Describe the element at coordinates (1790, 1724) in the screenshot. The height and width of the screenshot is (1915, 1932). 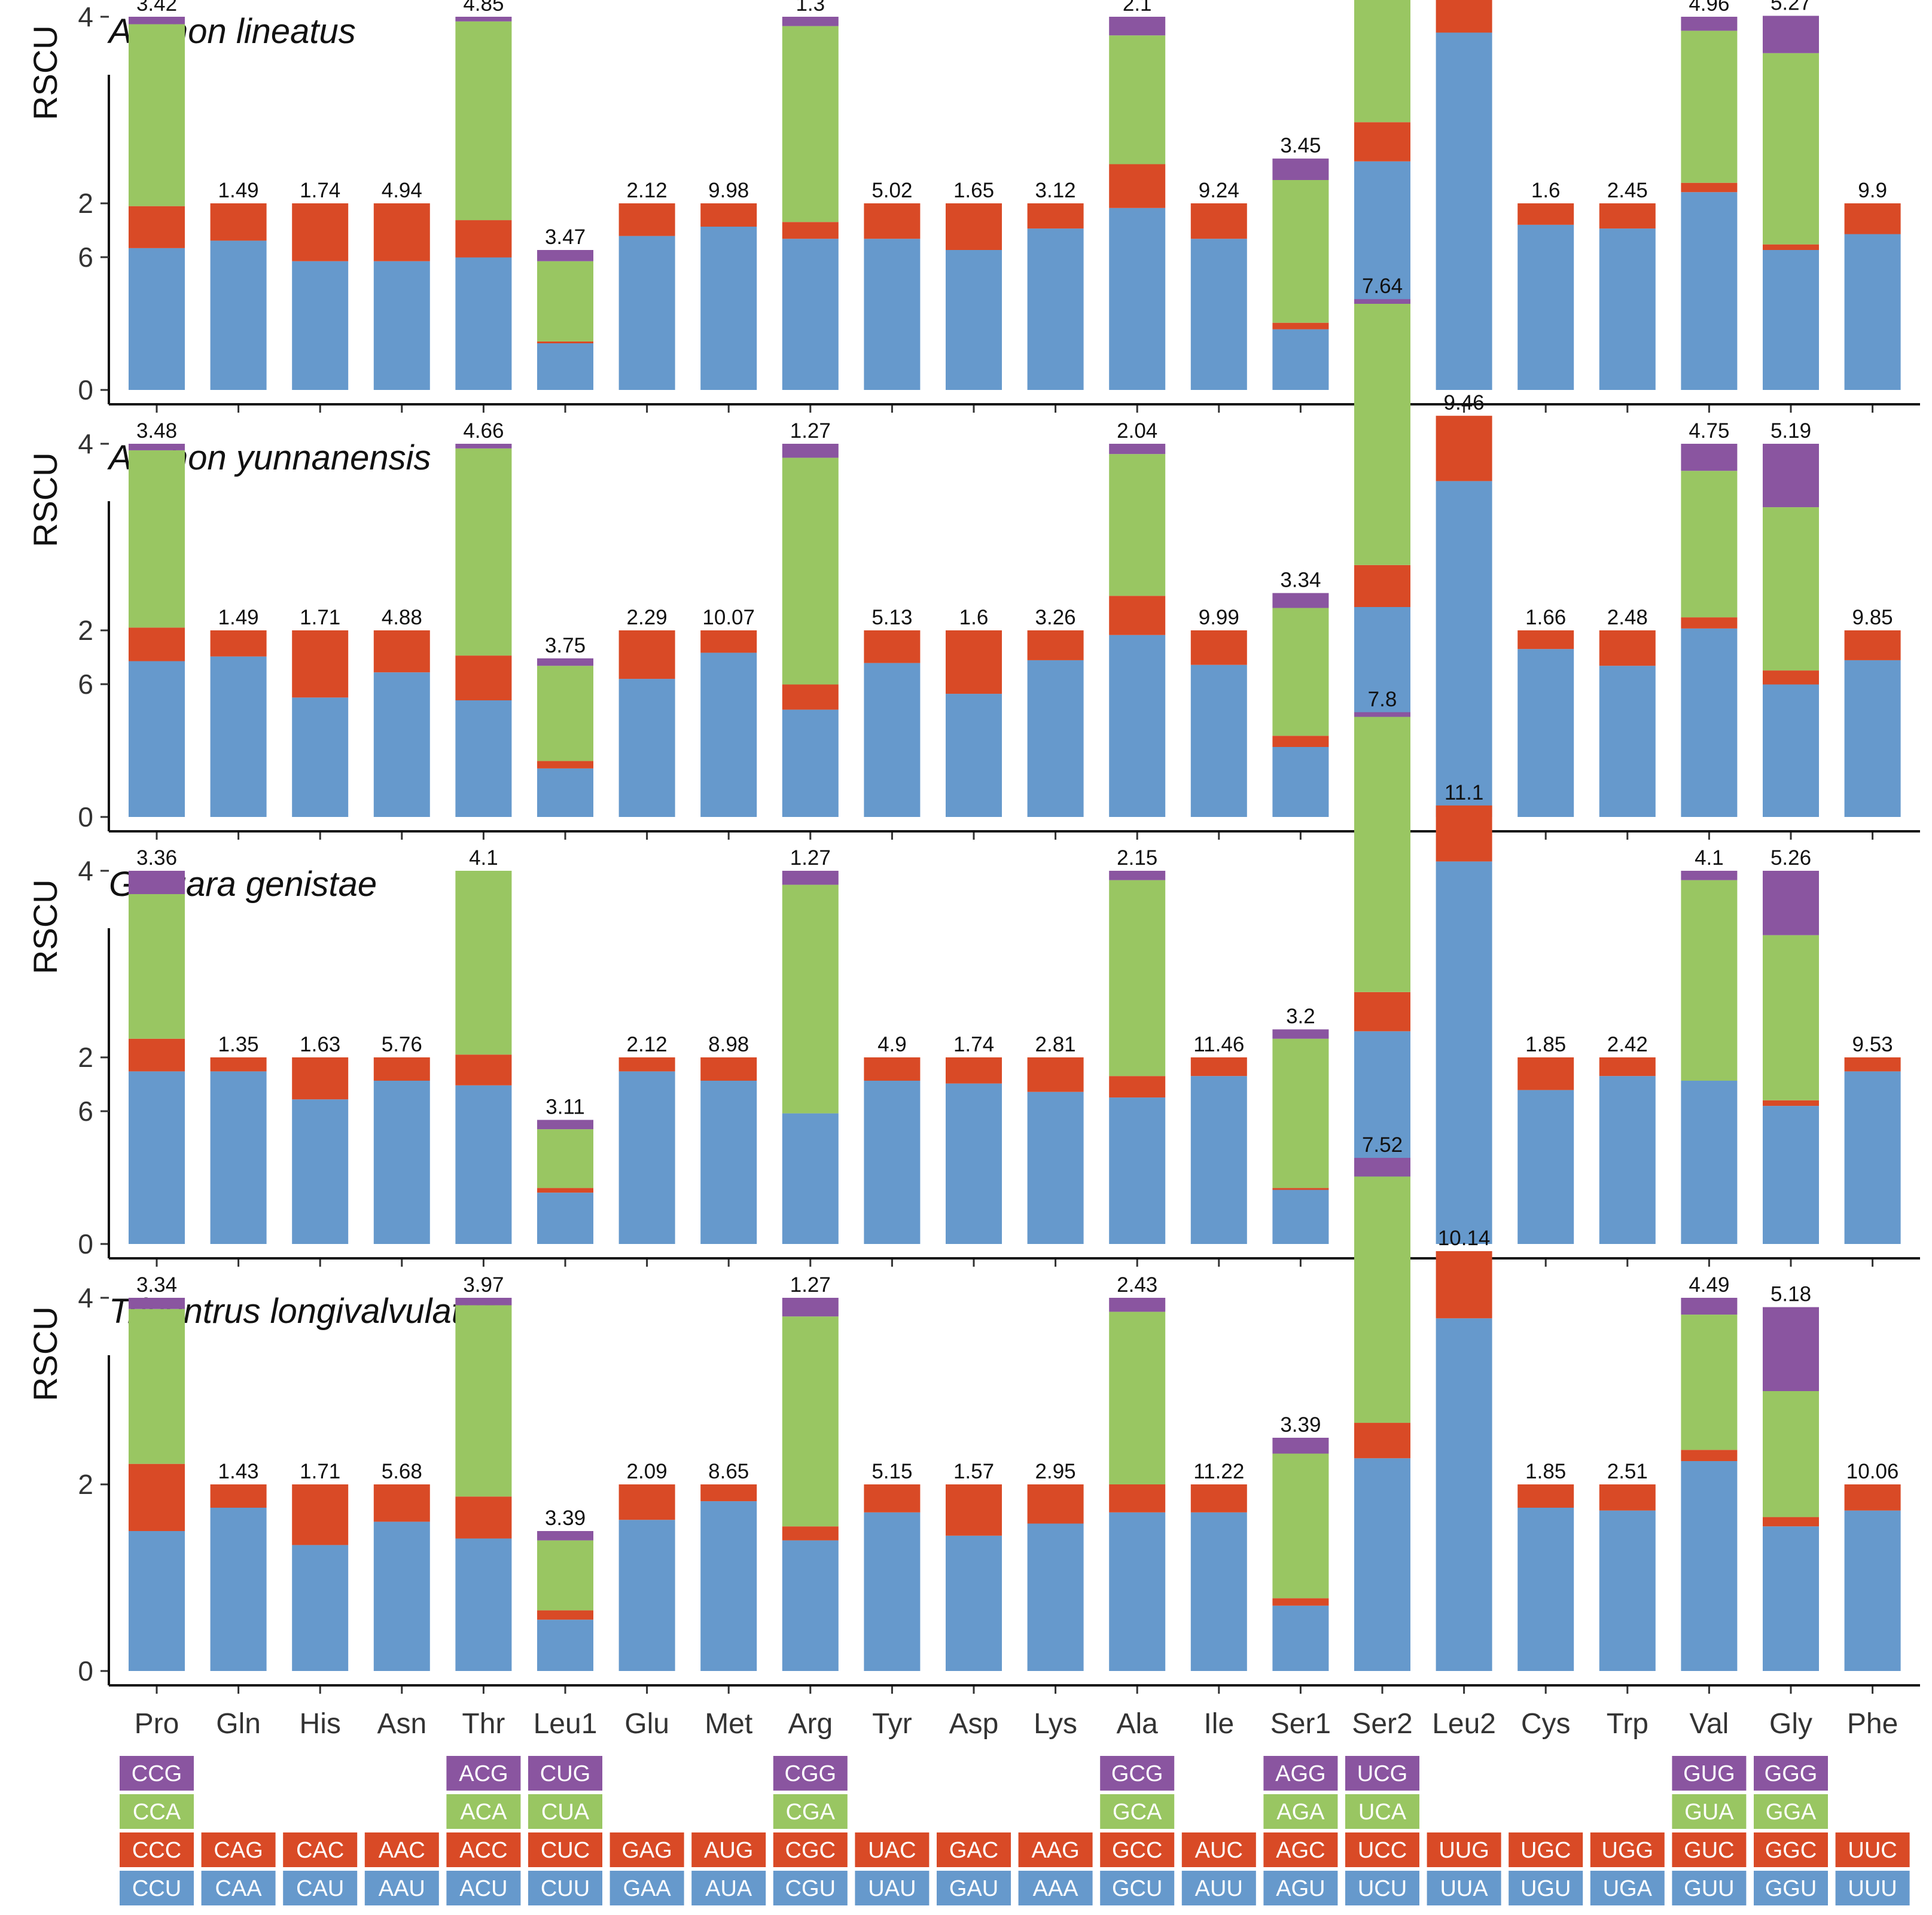
I see `x-tick-label: Gly` at that location.